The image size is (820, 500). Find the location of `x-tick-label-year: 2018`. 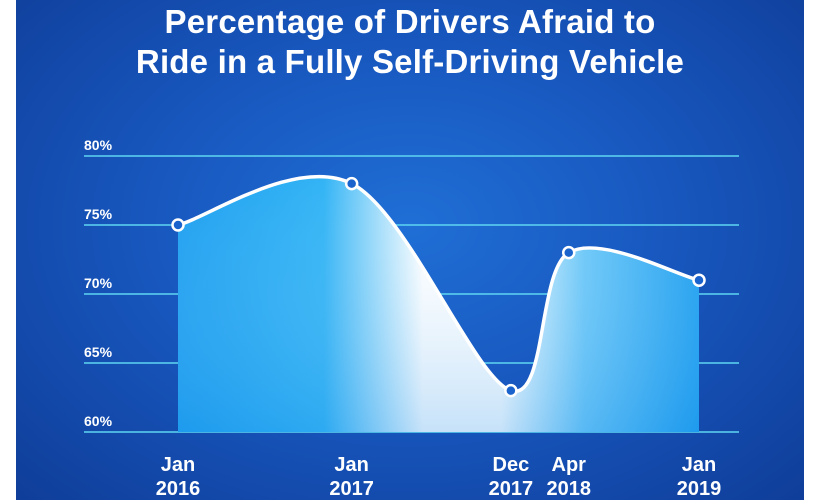

x-tick-label-year: 2018 is located at coordinates (569, 489).